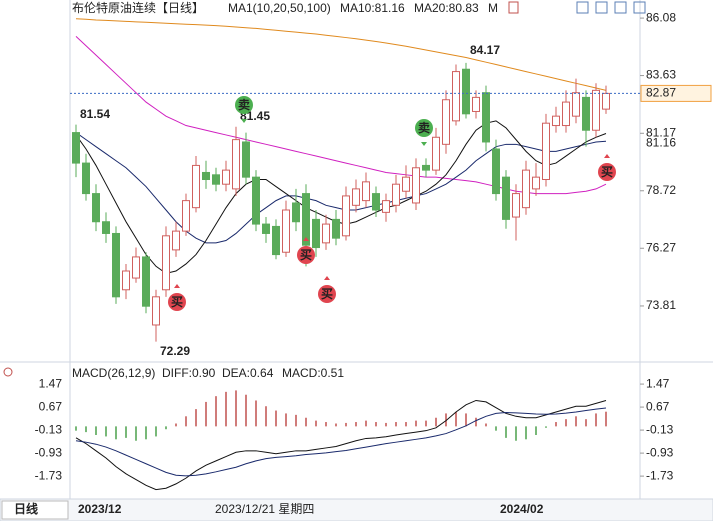  I want to click on period-button-label: 日线, so click(26, 508).